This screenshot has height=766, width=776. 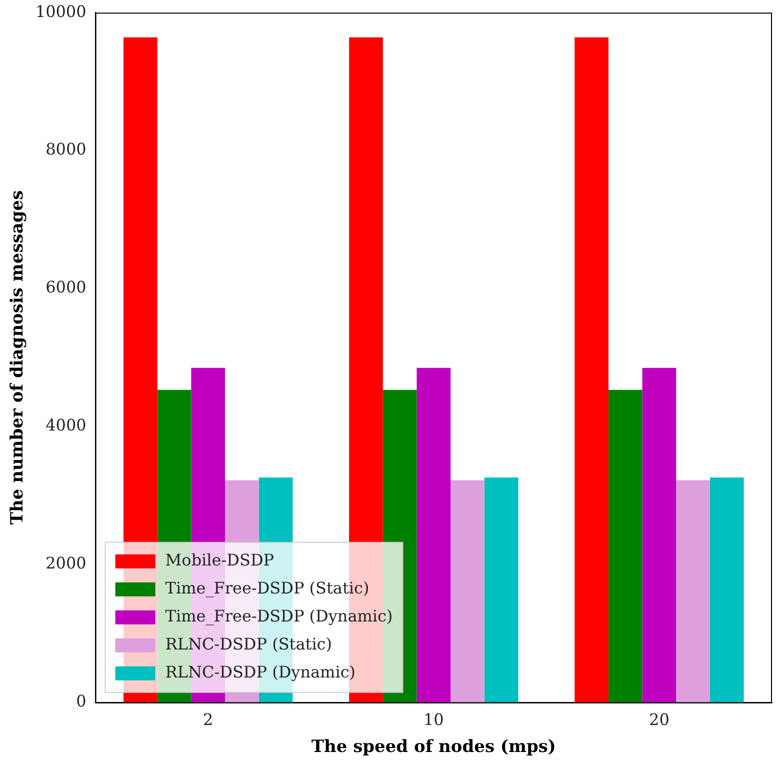 What do you see at coordinates (18, 357) in the screenshot?
I see `y-axis-title: The number of diagnosis messages` at bounding box center [18, 357].